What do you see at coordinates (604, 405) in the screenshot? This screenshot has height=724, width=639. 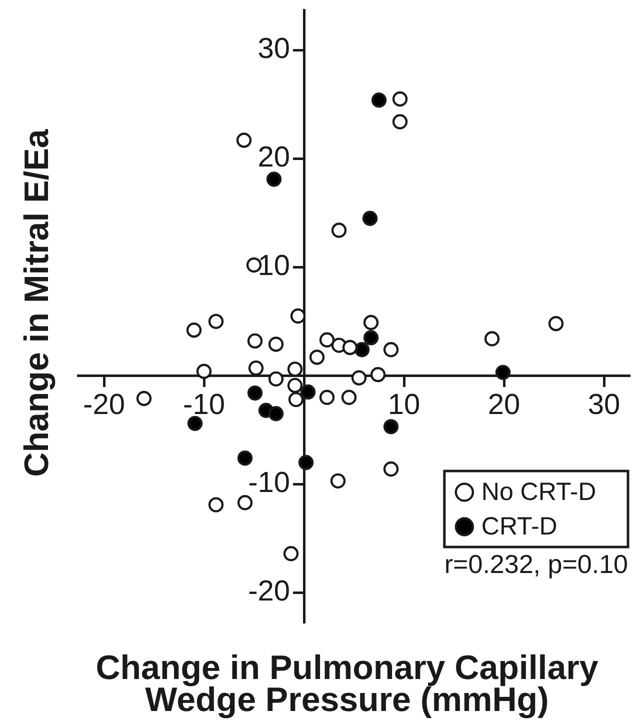 I see `x-tick-label: 30` at bounding box center [604, 405].